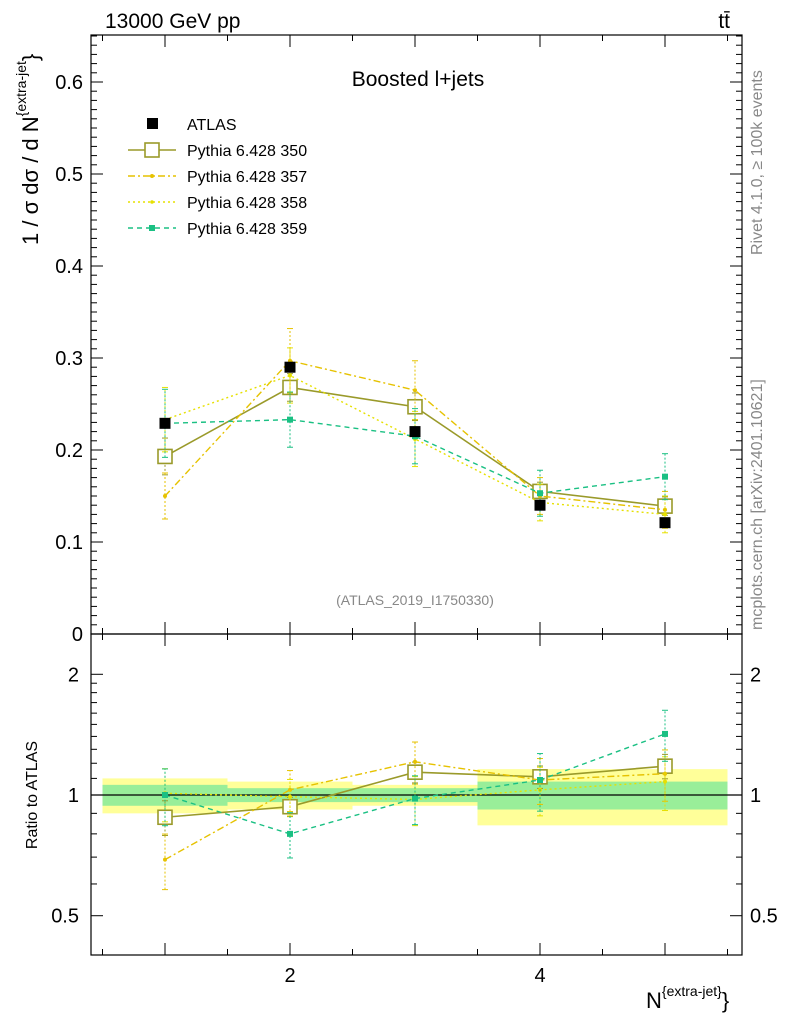 This screenshot has width=786, height=1024. I want to click on ratio-y-tick-label: 2, so click(73, 675).